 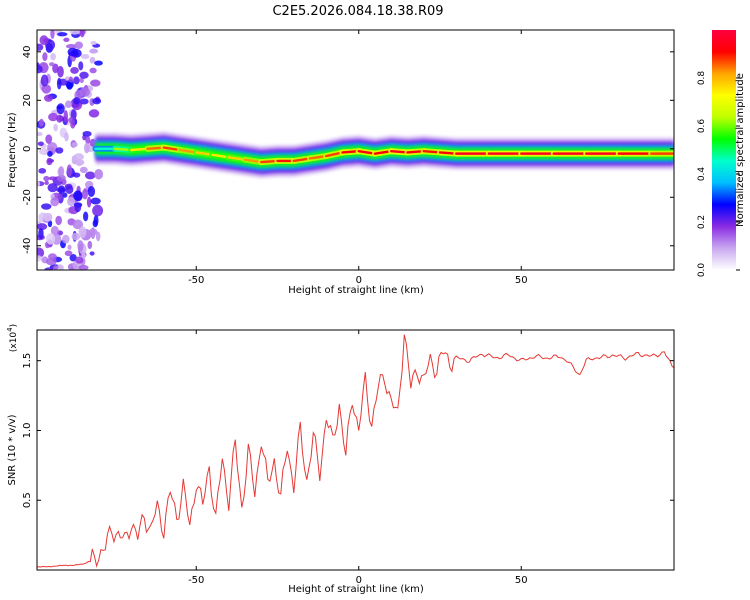 What do you see at coordinates (27, 197) in the screenshot?
I see `spectrogram-y-tick-label: -20` at bounding box center [27, 197].